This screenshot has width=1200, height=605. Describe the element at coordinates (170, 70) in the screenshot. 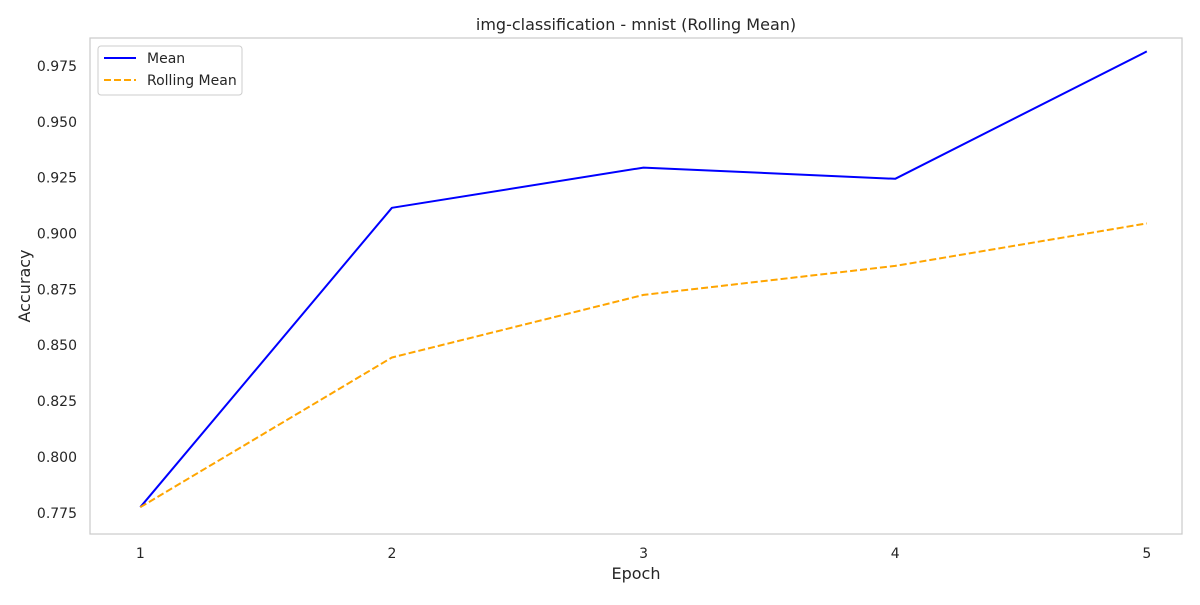

I see `legend: Mean Rolling Mean` at that location.